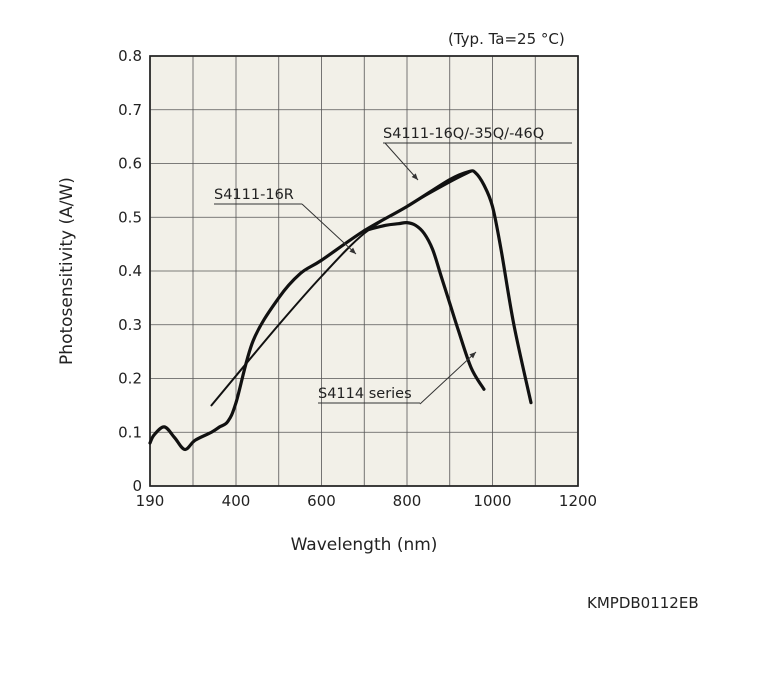 The height and width of the screenshot is (678, 781). Describe the element at coordinates (463, 134) in the screenshot. I see `series-label: S4111-16Q/-35Q/-46Q` at that location.